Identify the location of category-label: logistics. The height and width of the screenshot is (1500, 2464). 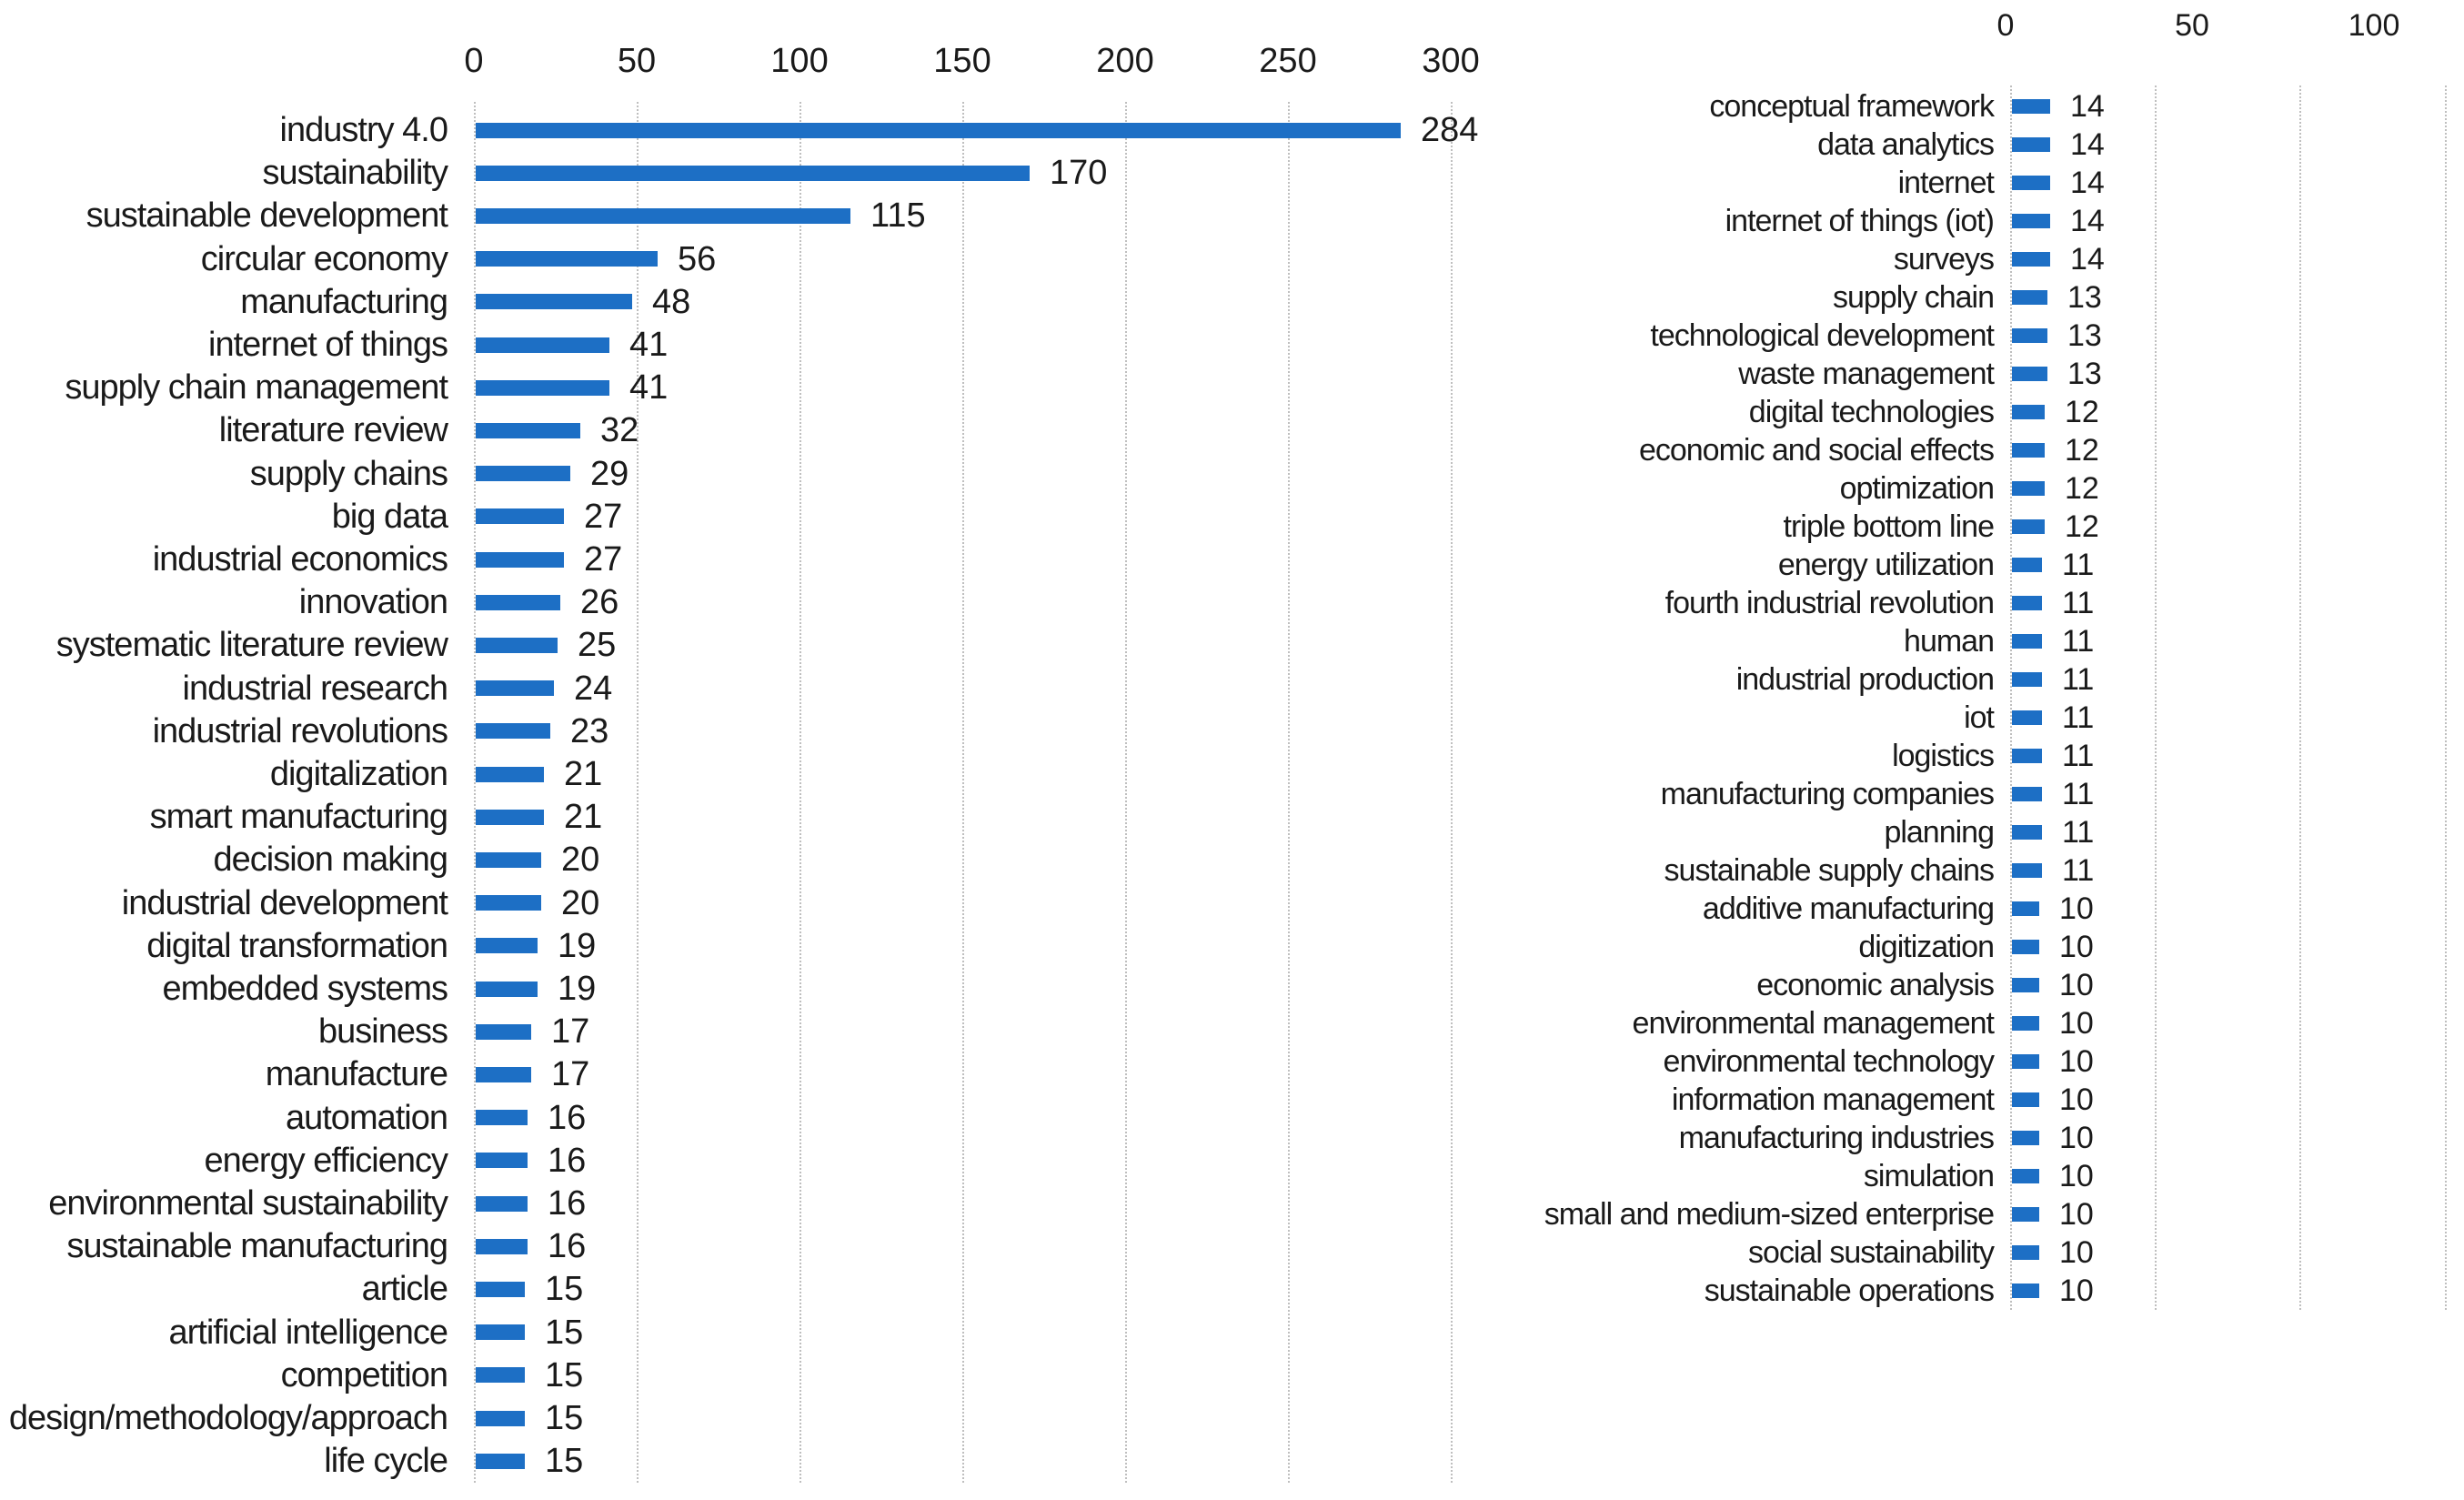
(1943, 756).